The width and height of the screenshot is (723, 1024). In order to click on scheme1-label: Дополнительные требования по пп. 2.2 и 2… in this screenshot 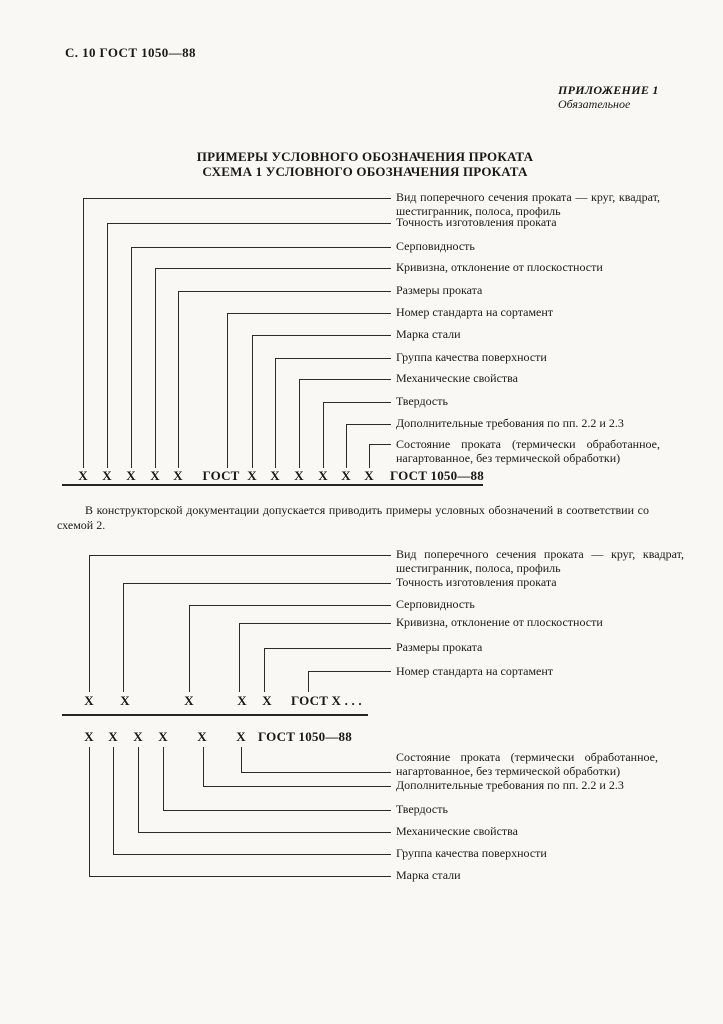, I will do `click(510, 423)`.